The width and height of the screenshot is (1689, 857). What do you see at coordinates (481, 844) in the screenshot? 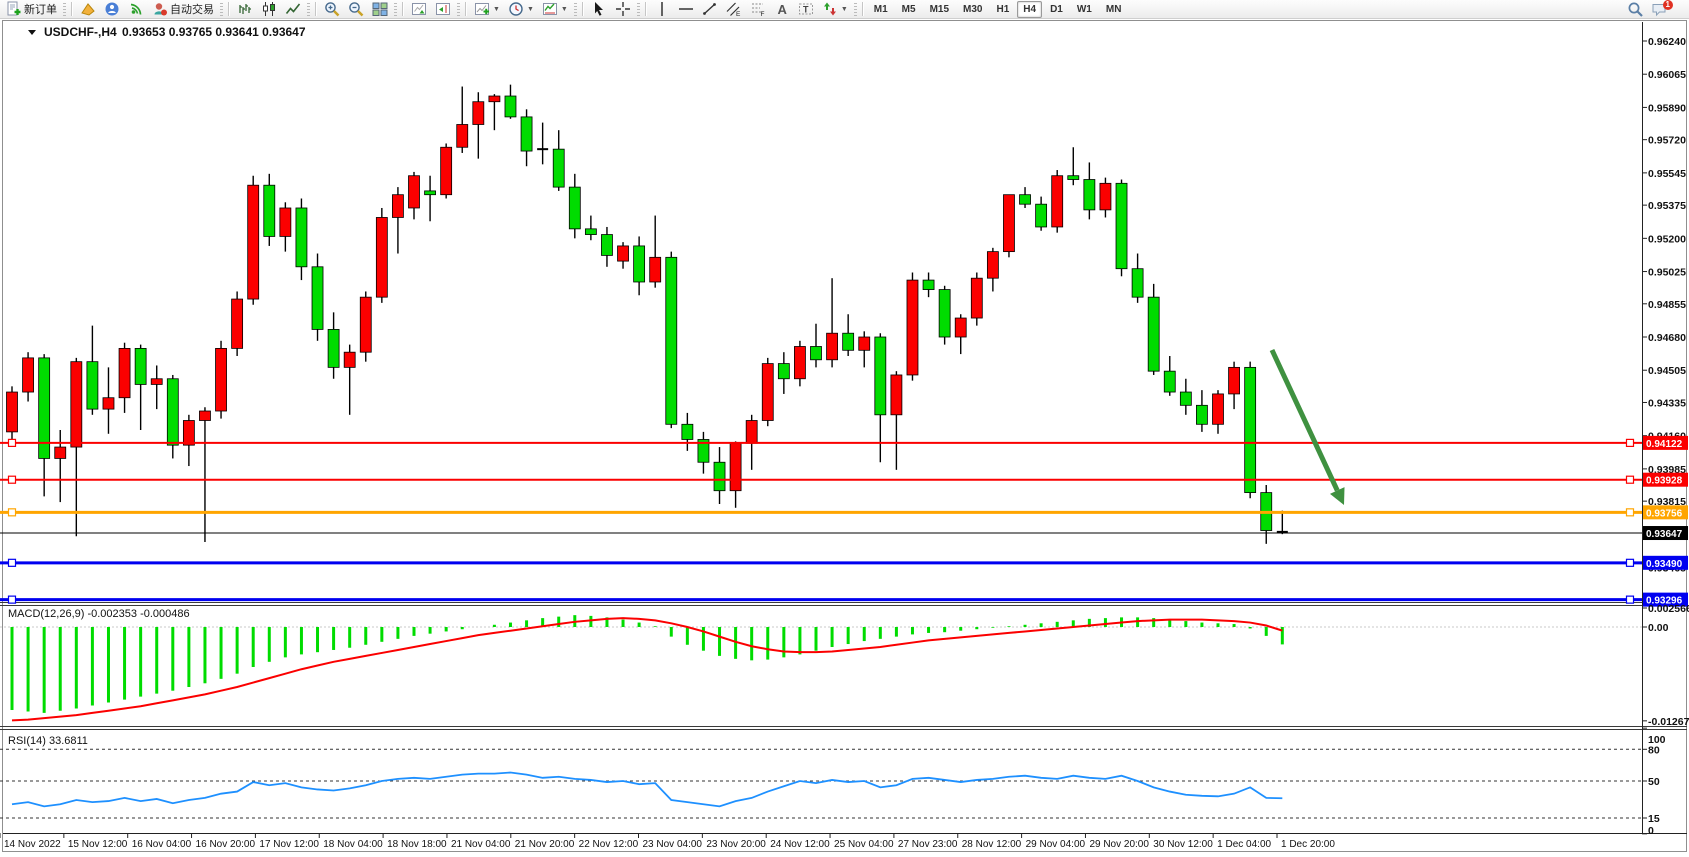
I see `time-axis-label: 21 Nov 04:00` at bounding box center [481, 844].